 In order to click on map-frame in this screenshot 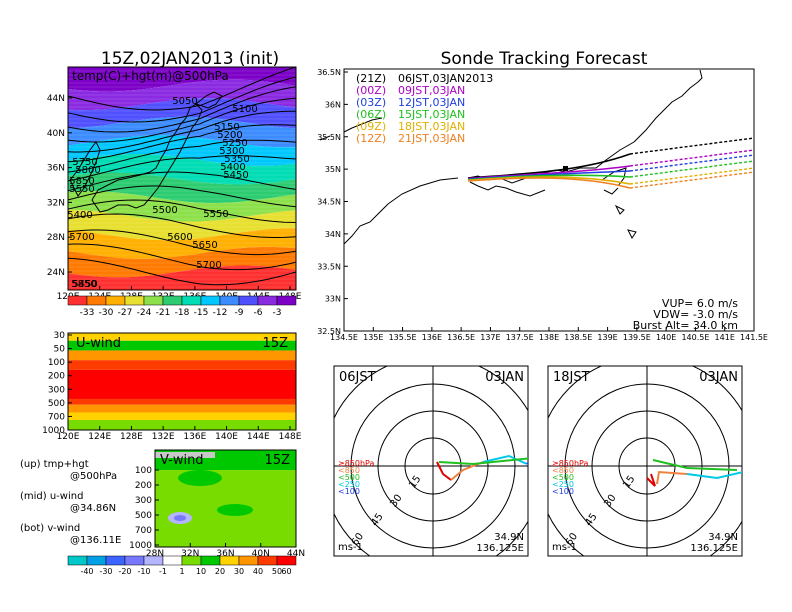, I will do `click(182, 178)`.